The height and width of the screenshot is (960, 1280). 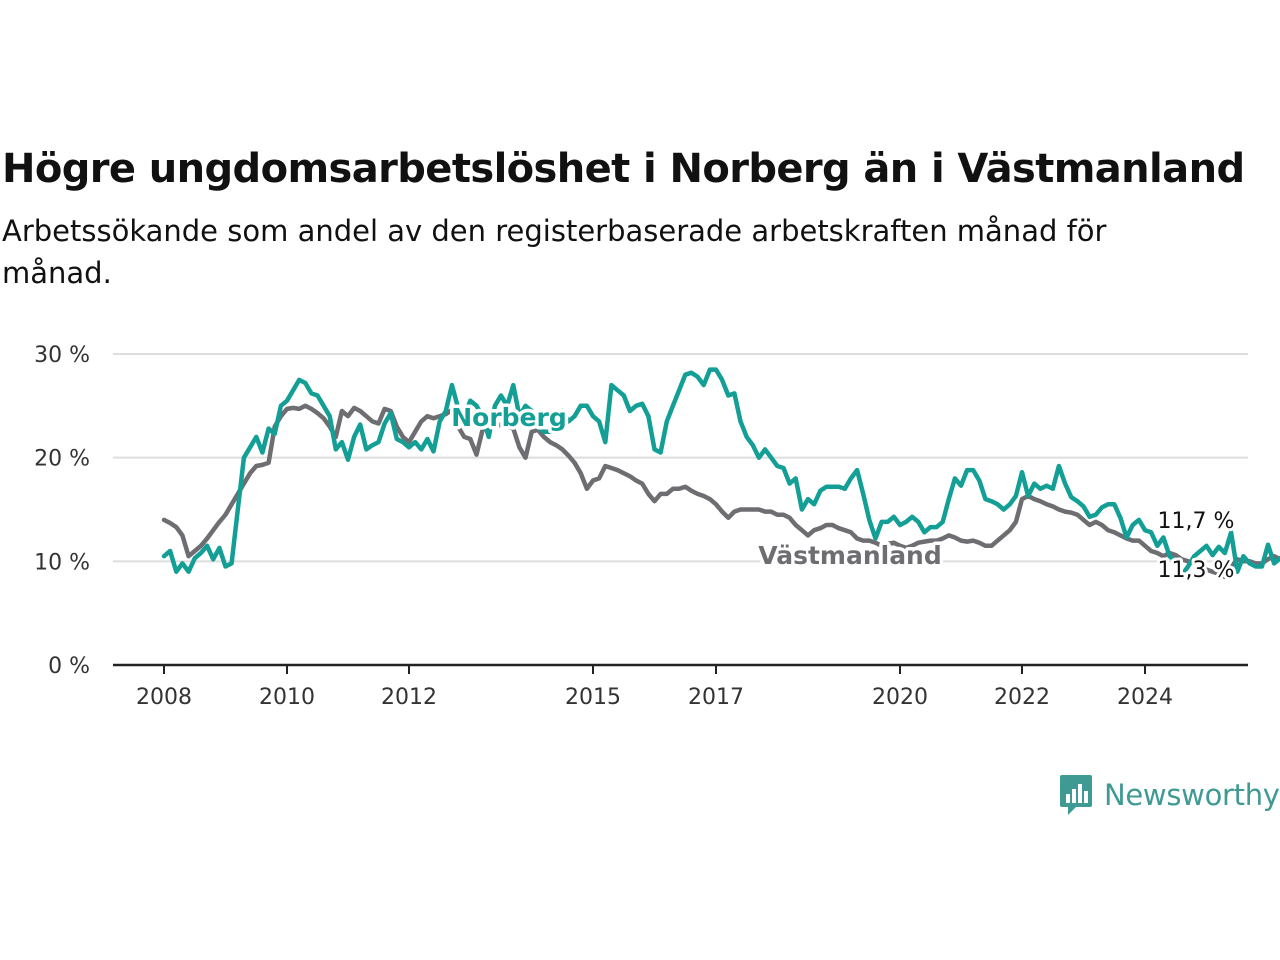 What do you see at coordinates (850, 555) in the screenshot?
I see `series-label-vastmanland: Västmanland` at bounding box center [850, 555].